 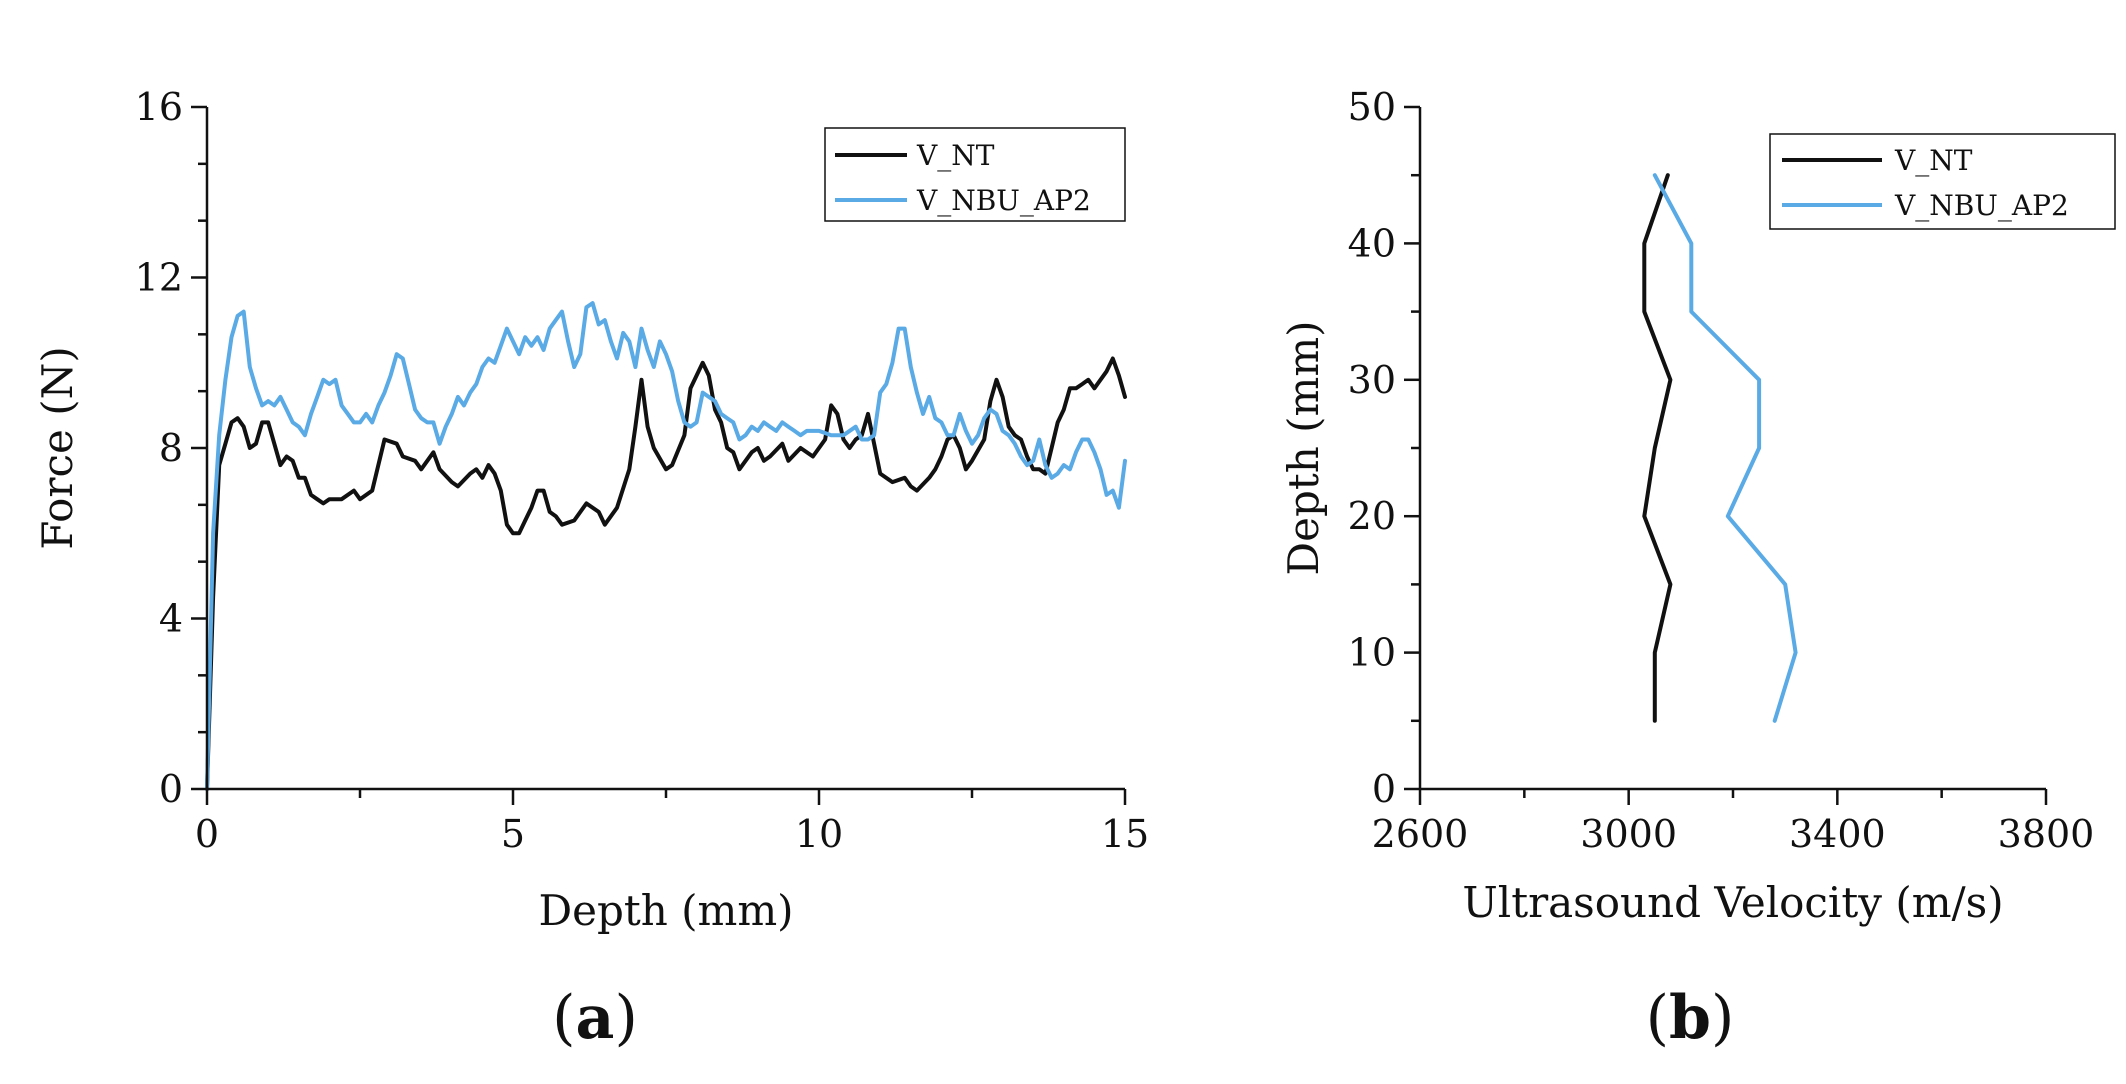 What do you see at coordinates (1303, 447) in the screenshot?
I see `panel-b-y-axis-label: Depth (mm)` at bounding box center [1303, 447].